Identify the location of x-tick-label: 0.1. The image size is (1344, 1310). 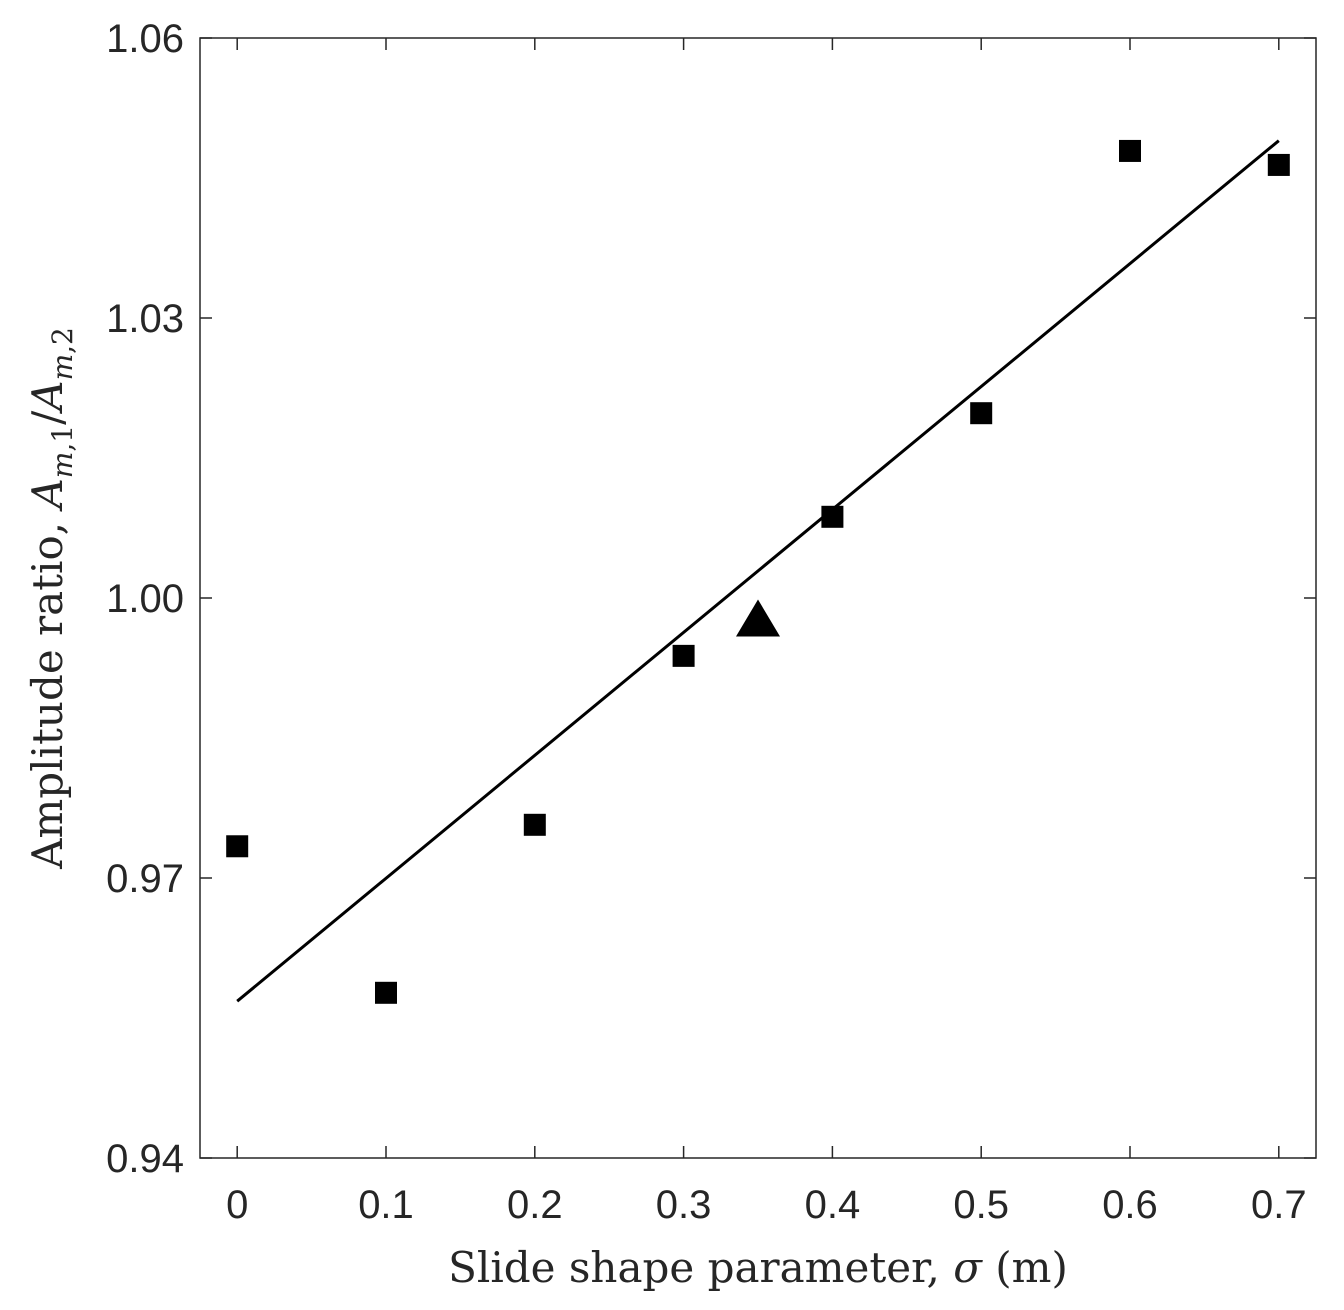
(386, 1205).